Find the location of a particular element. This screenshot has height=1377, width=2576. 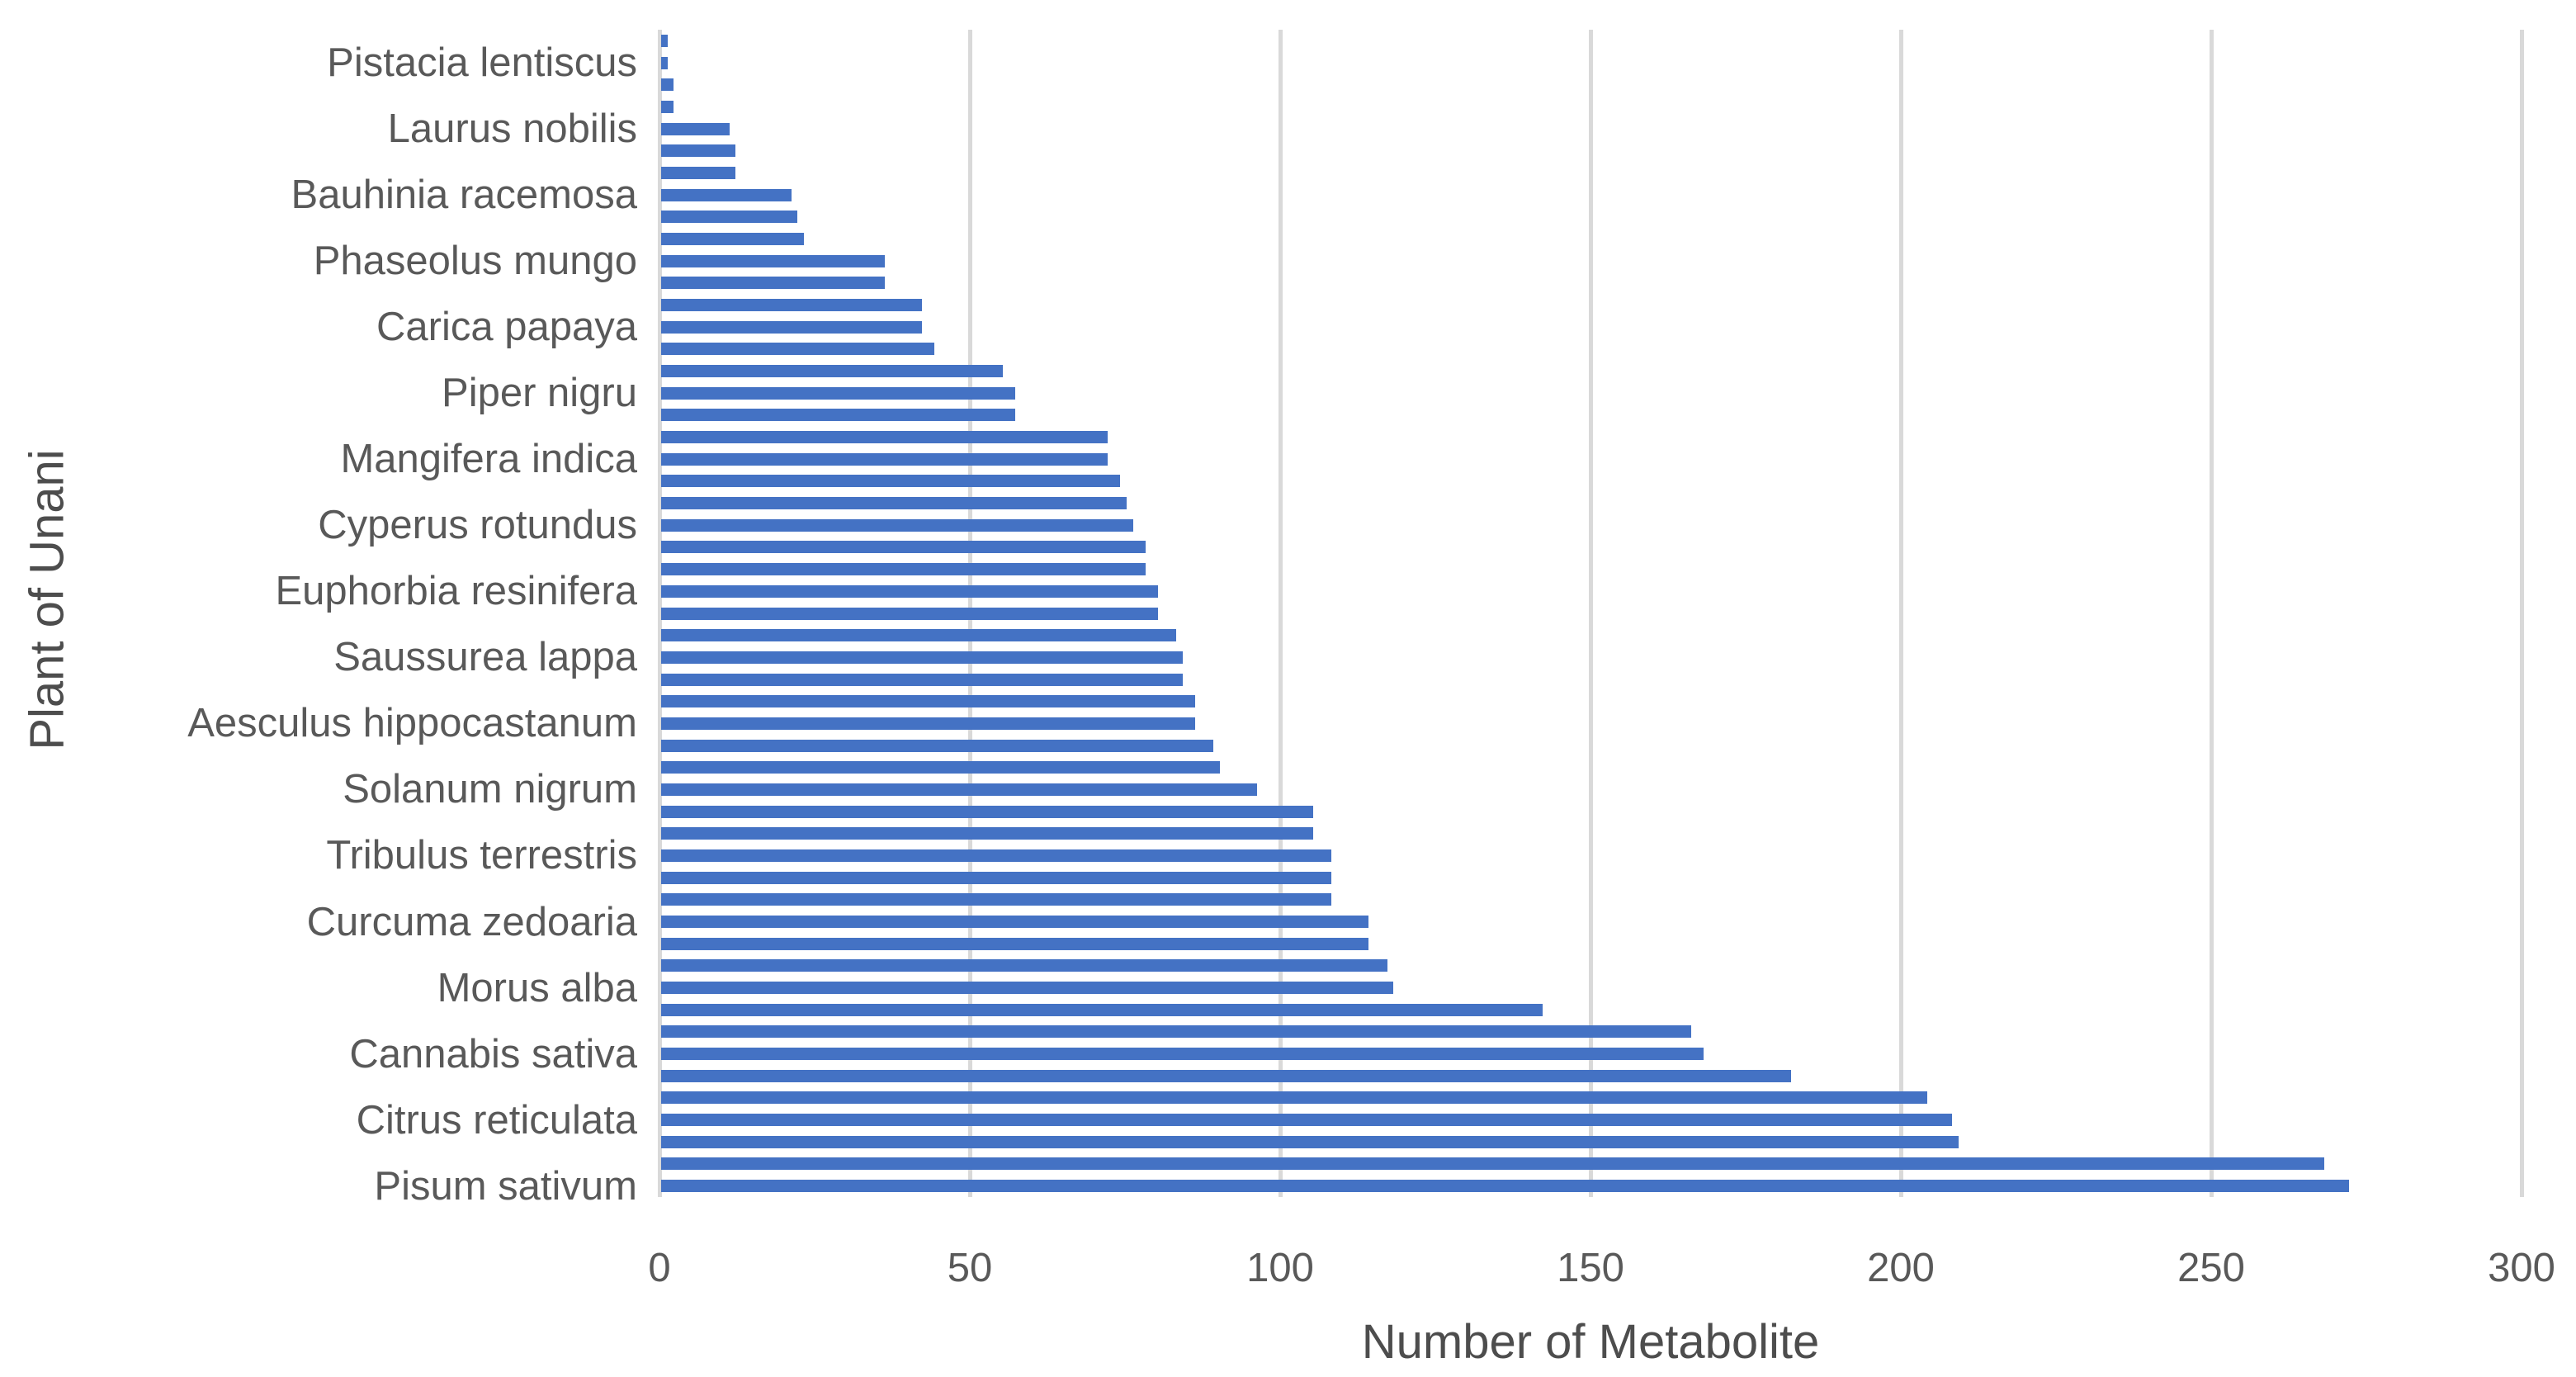

category-label-carica-papaya: Carica papaya is located at coordinates (506, 327).